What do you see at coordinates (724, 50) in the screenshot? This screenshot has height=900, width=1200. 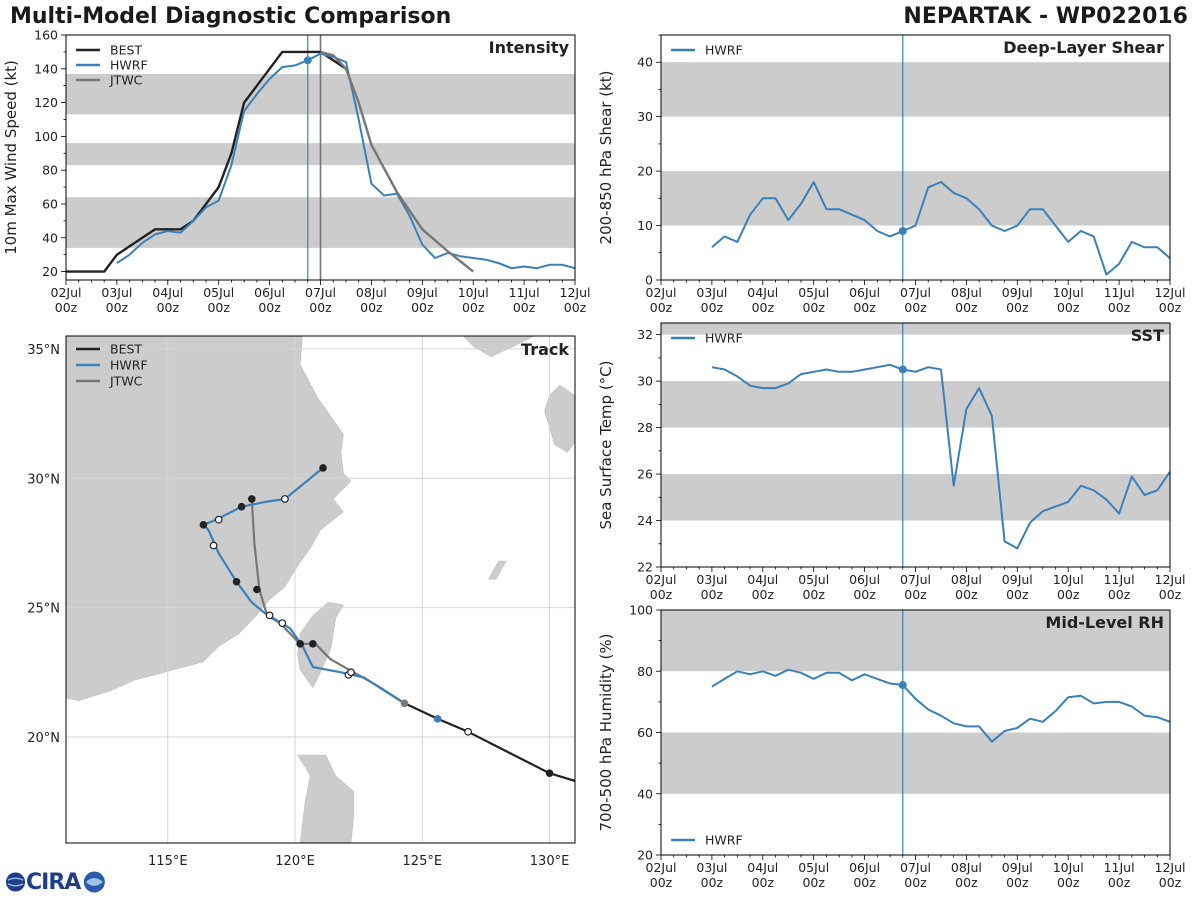 I see `shear-legend-label-hwrf: HWRF` at bounding box center [724, 50].